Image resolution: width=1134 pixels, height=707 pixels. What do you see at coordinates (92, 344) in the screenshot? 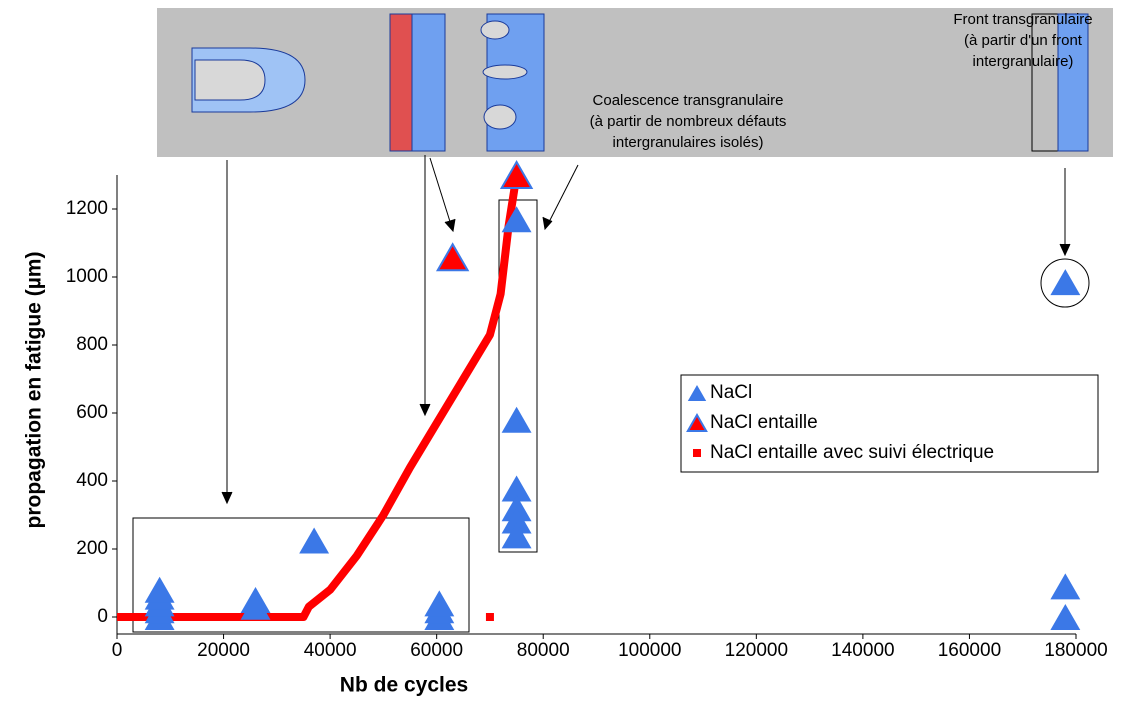
I see `y-tick-label: 800` at bounding box center [92, 344].